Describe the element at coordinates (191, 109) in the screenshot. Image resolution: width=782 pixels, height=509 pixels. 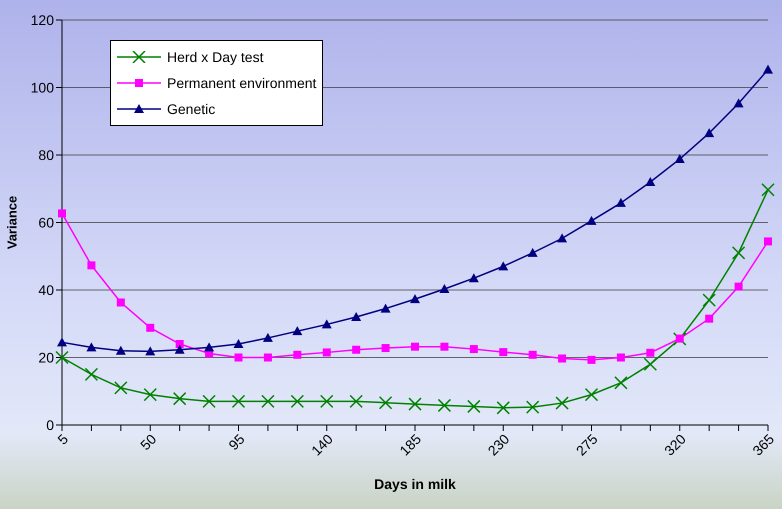
I see `legend-label: Genetic` at that location.